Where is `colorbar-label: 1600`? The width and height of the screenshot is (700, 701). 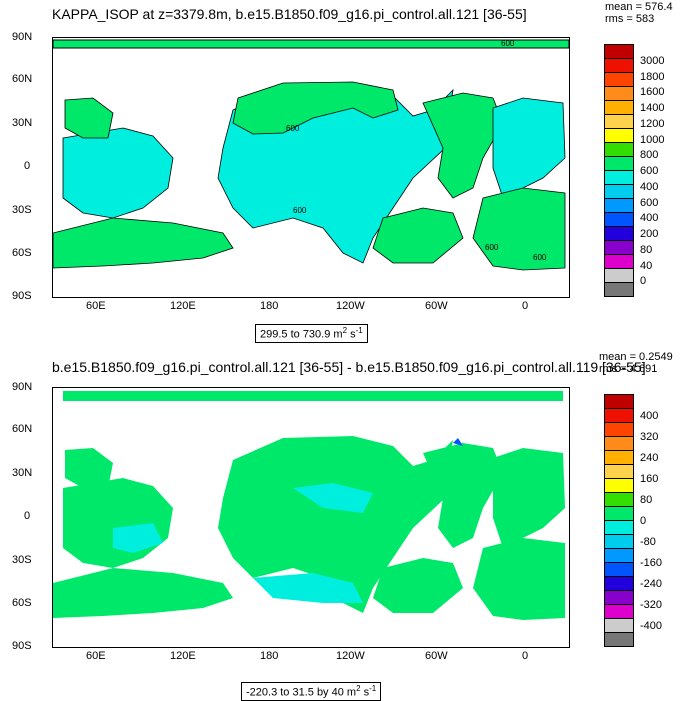 colorbar-label: 1600 is located at coordinates (652, 92).